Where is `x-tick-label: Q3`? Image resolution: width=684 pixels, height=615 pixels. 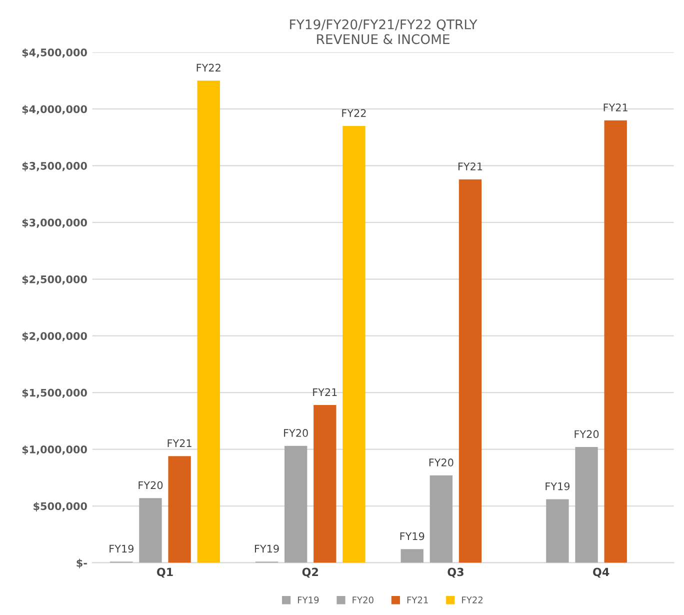 x-tick-label: Q3 is located at coordinates (456, 573).